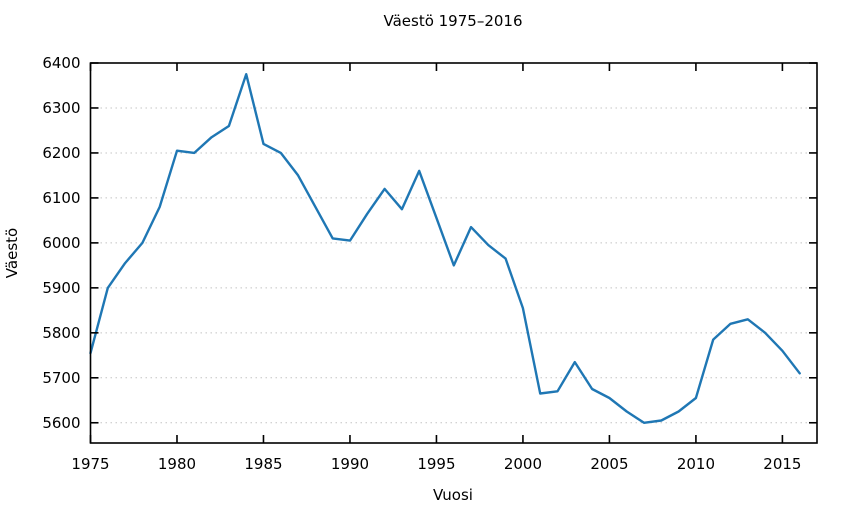 This screenshot has width=847, height=512. Describe the element at coordinates (452, 21) in the screenshot. I see `chart-title: Väestö 1975–2016` at that location.